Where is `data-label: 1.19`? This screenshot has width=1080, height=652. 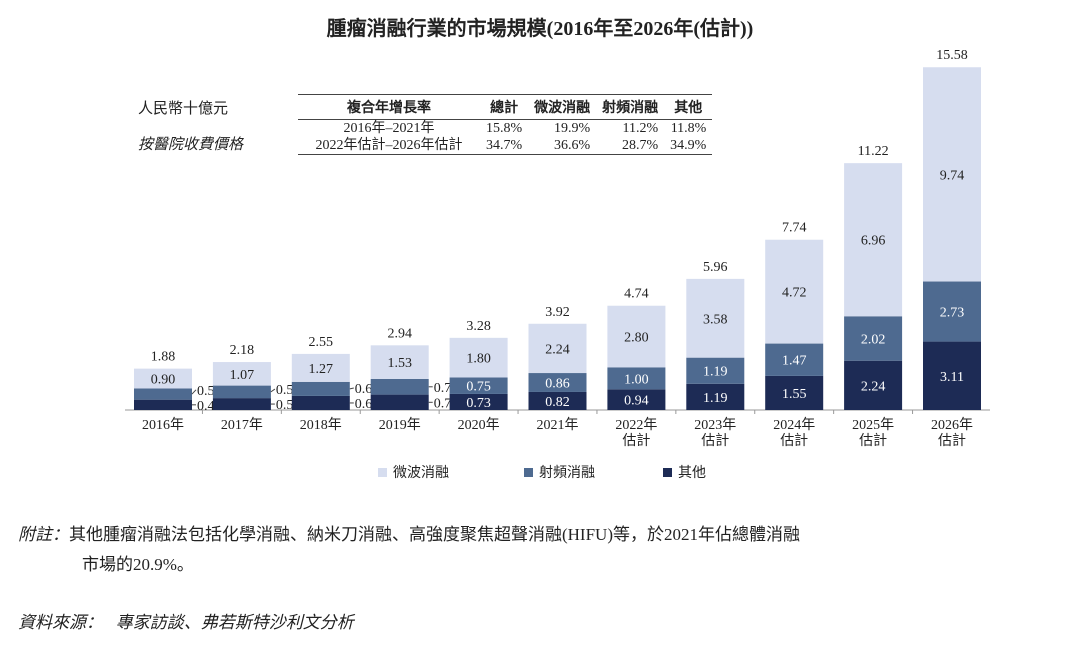 data-label: 1.19 is located at coordinates (715, 398).